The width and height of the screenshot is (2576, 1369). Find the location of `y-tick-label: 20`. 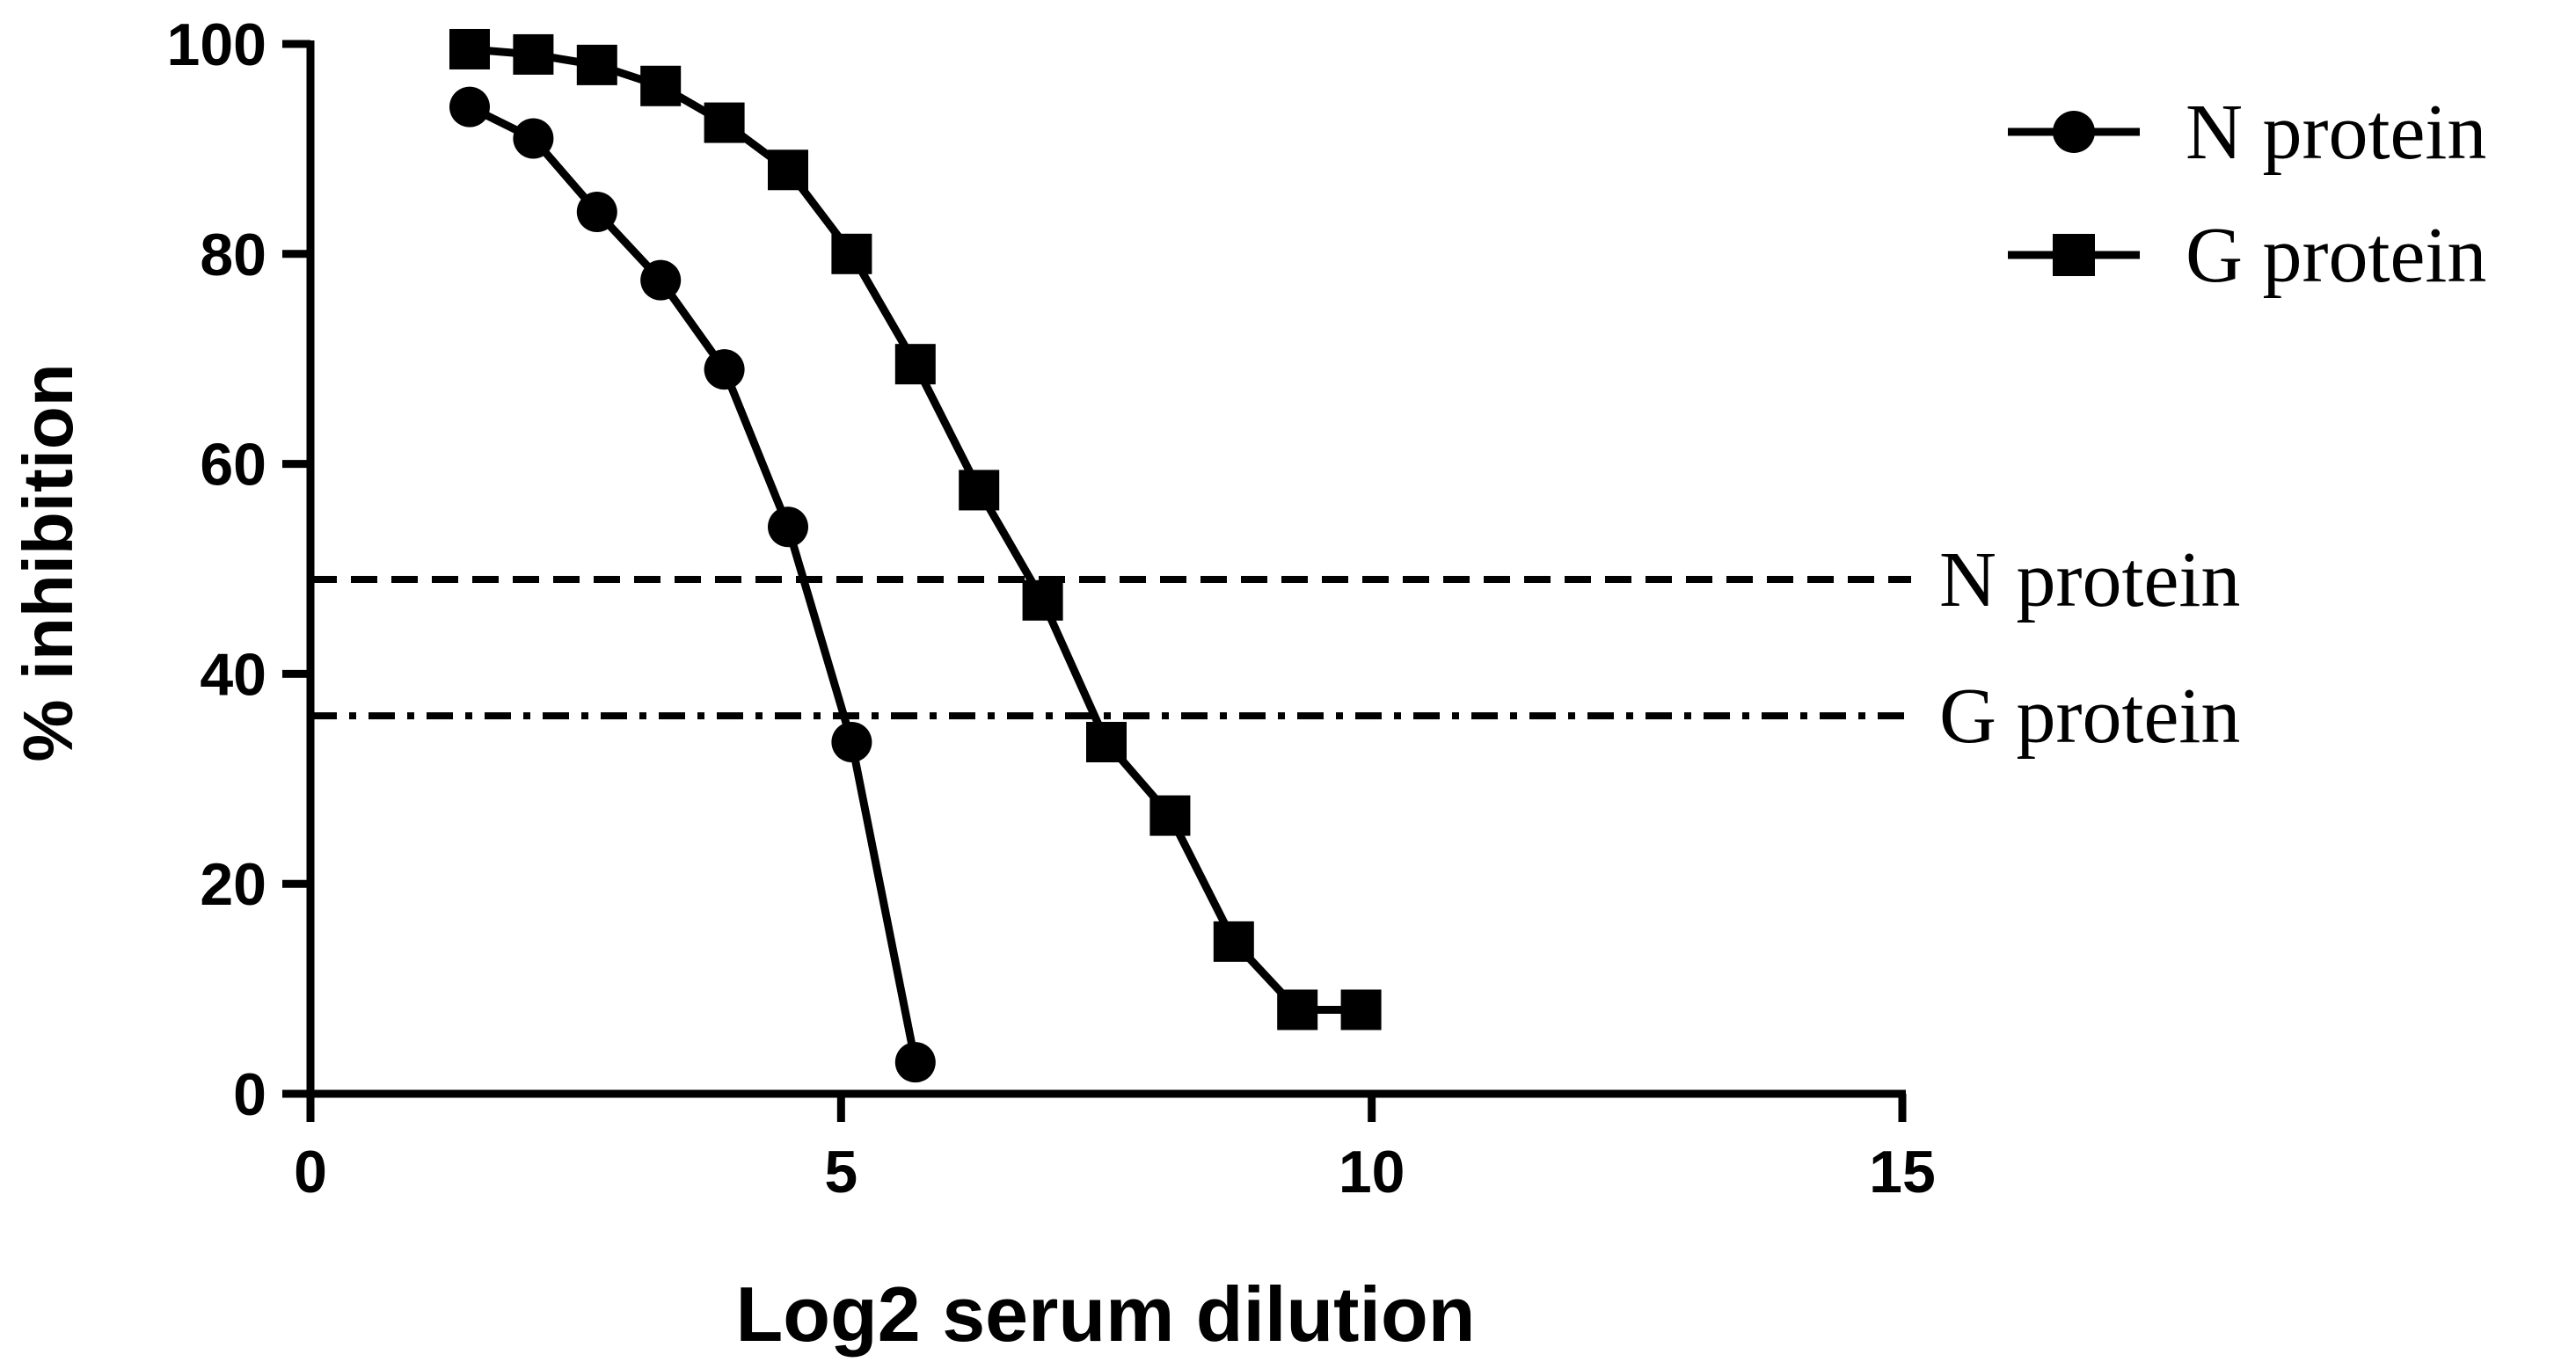

y-tick-label: 20 is located at coordinates (233, 884).